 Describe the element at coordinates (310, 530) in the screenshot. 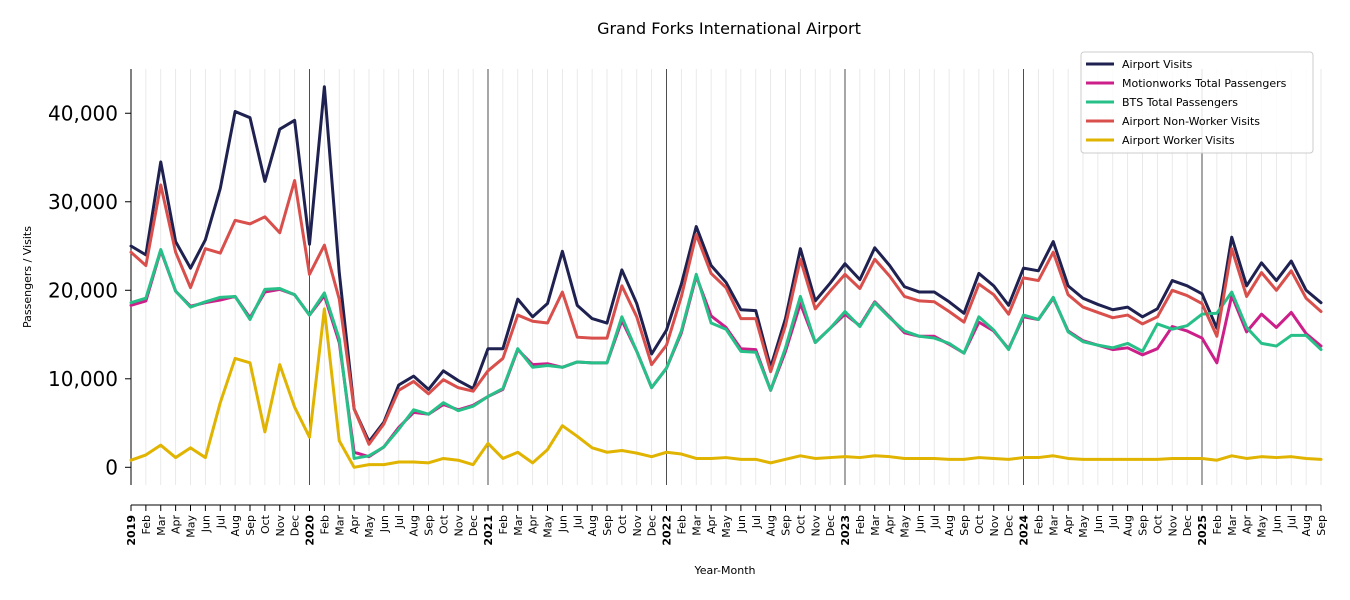

I see `x-year-label: 2020` at that location.